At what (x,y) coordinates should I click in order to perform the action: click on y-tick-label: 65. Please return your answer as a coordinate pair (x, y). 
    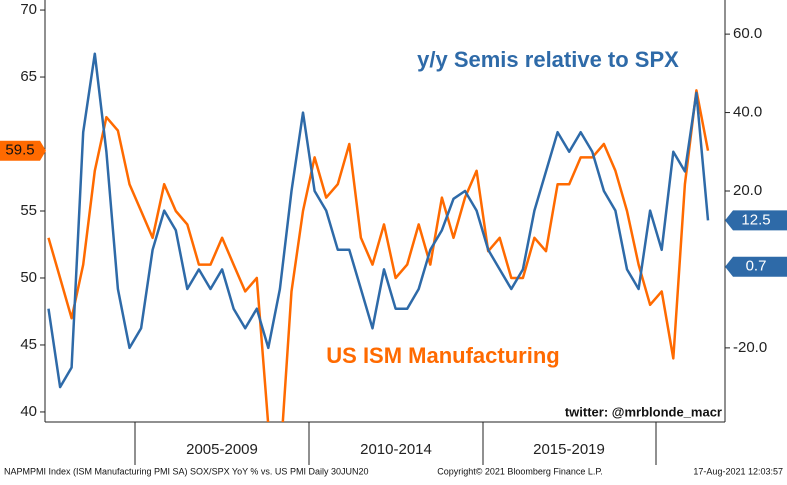
    Looking at the image, I should click on (28, 76).